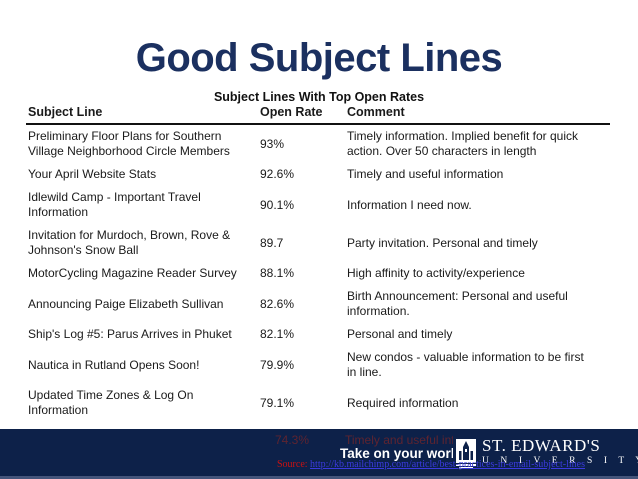 The height and width of the screenshot is (479, 638). What do you see at coordinates (477, 113) in the screenshot?
I see `column-header-comment: Comment` at bounding box center [477, 113].